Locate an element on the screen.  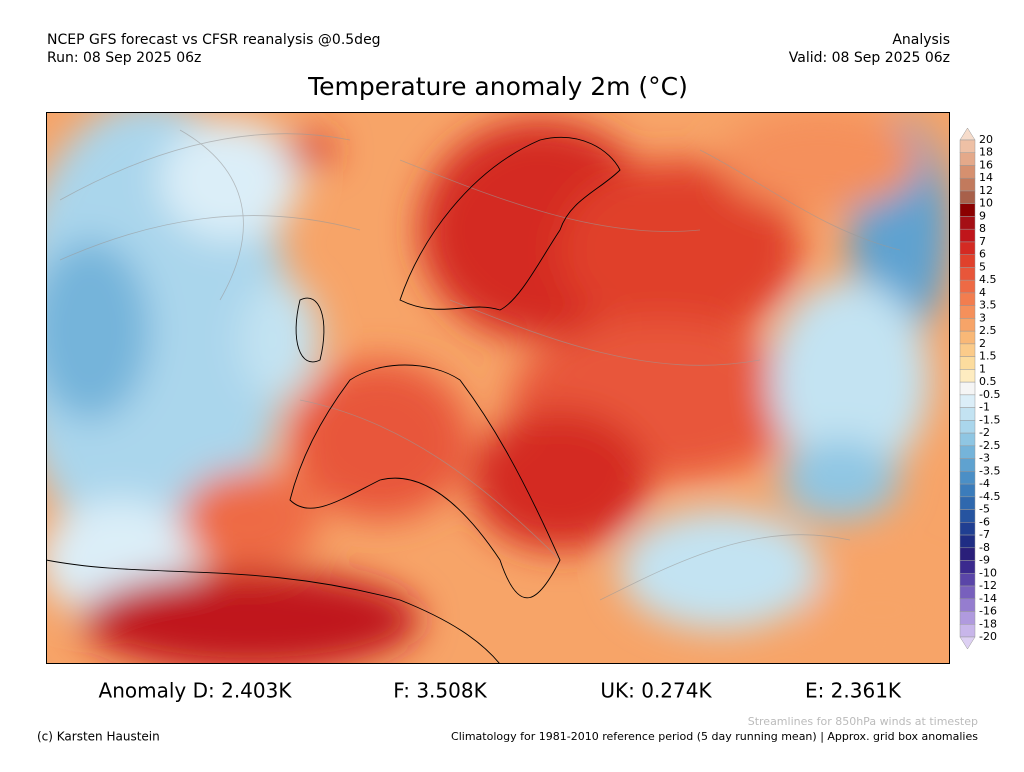
colorbar-label: -1.5 is located at coordinates (989, 419).